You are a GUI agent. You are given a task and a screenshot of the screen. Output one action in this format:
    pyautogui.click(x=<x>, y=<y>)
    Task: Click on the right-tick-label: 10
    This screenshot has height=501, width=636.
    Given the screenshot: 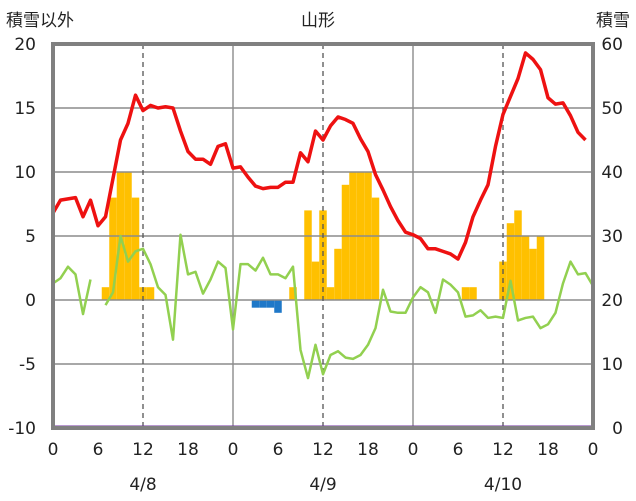 What is the action you would take?
    pyautogui.click(x=612, y=365)
    